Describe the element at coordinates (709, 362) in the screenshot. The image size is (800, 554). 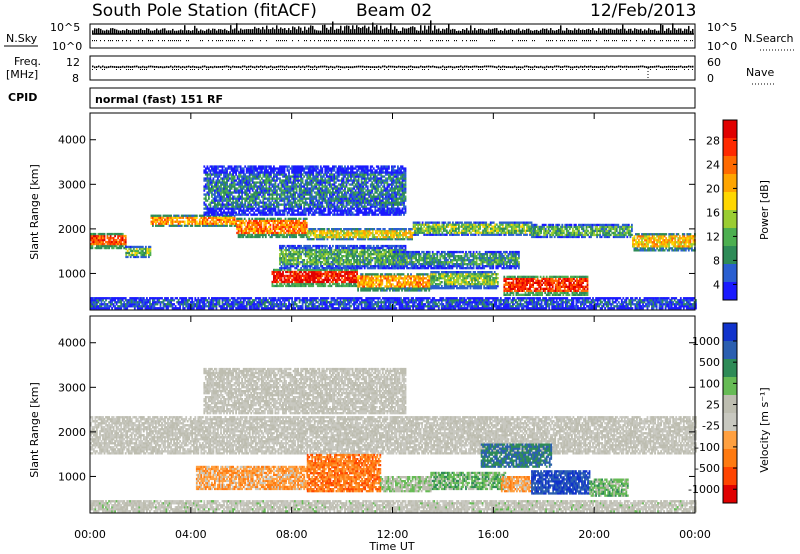
I see `velocity-colorbar-tick-label: 500` at that location.